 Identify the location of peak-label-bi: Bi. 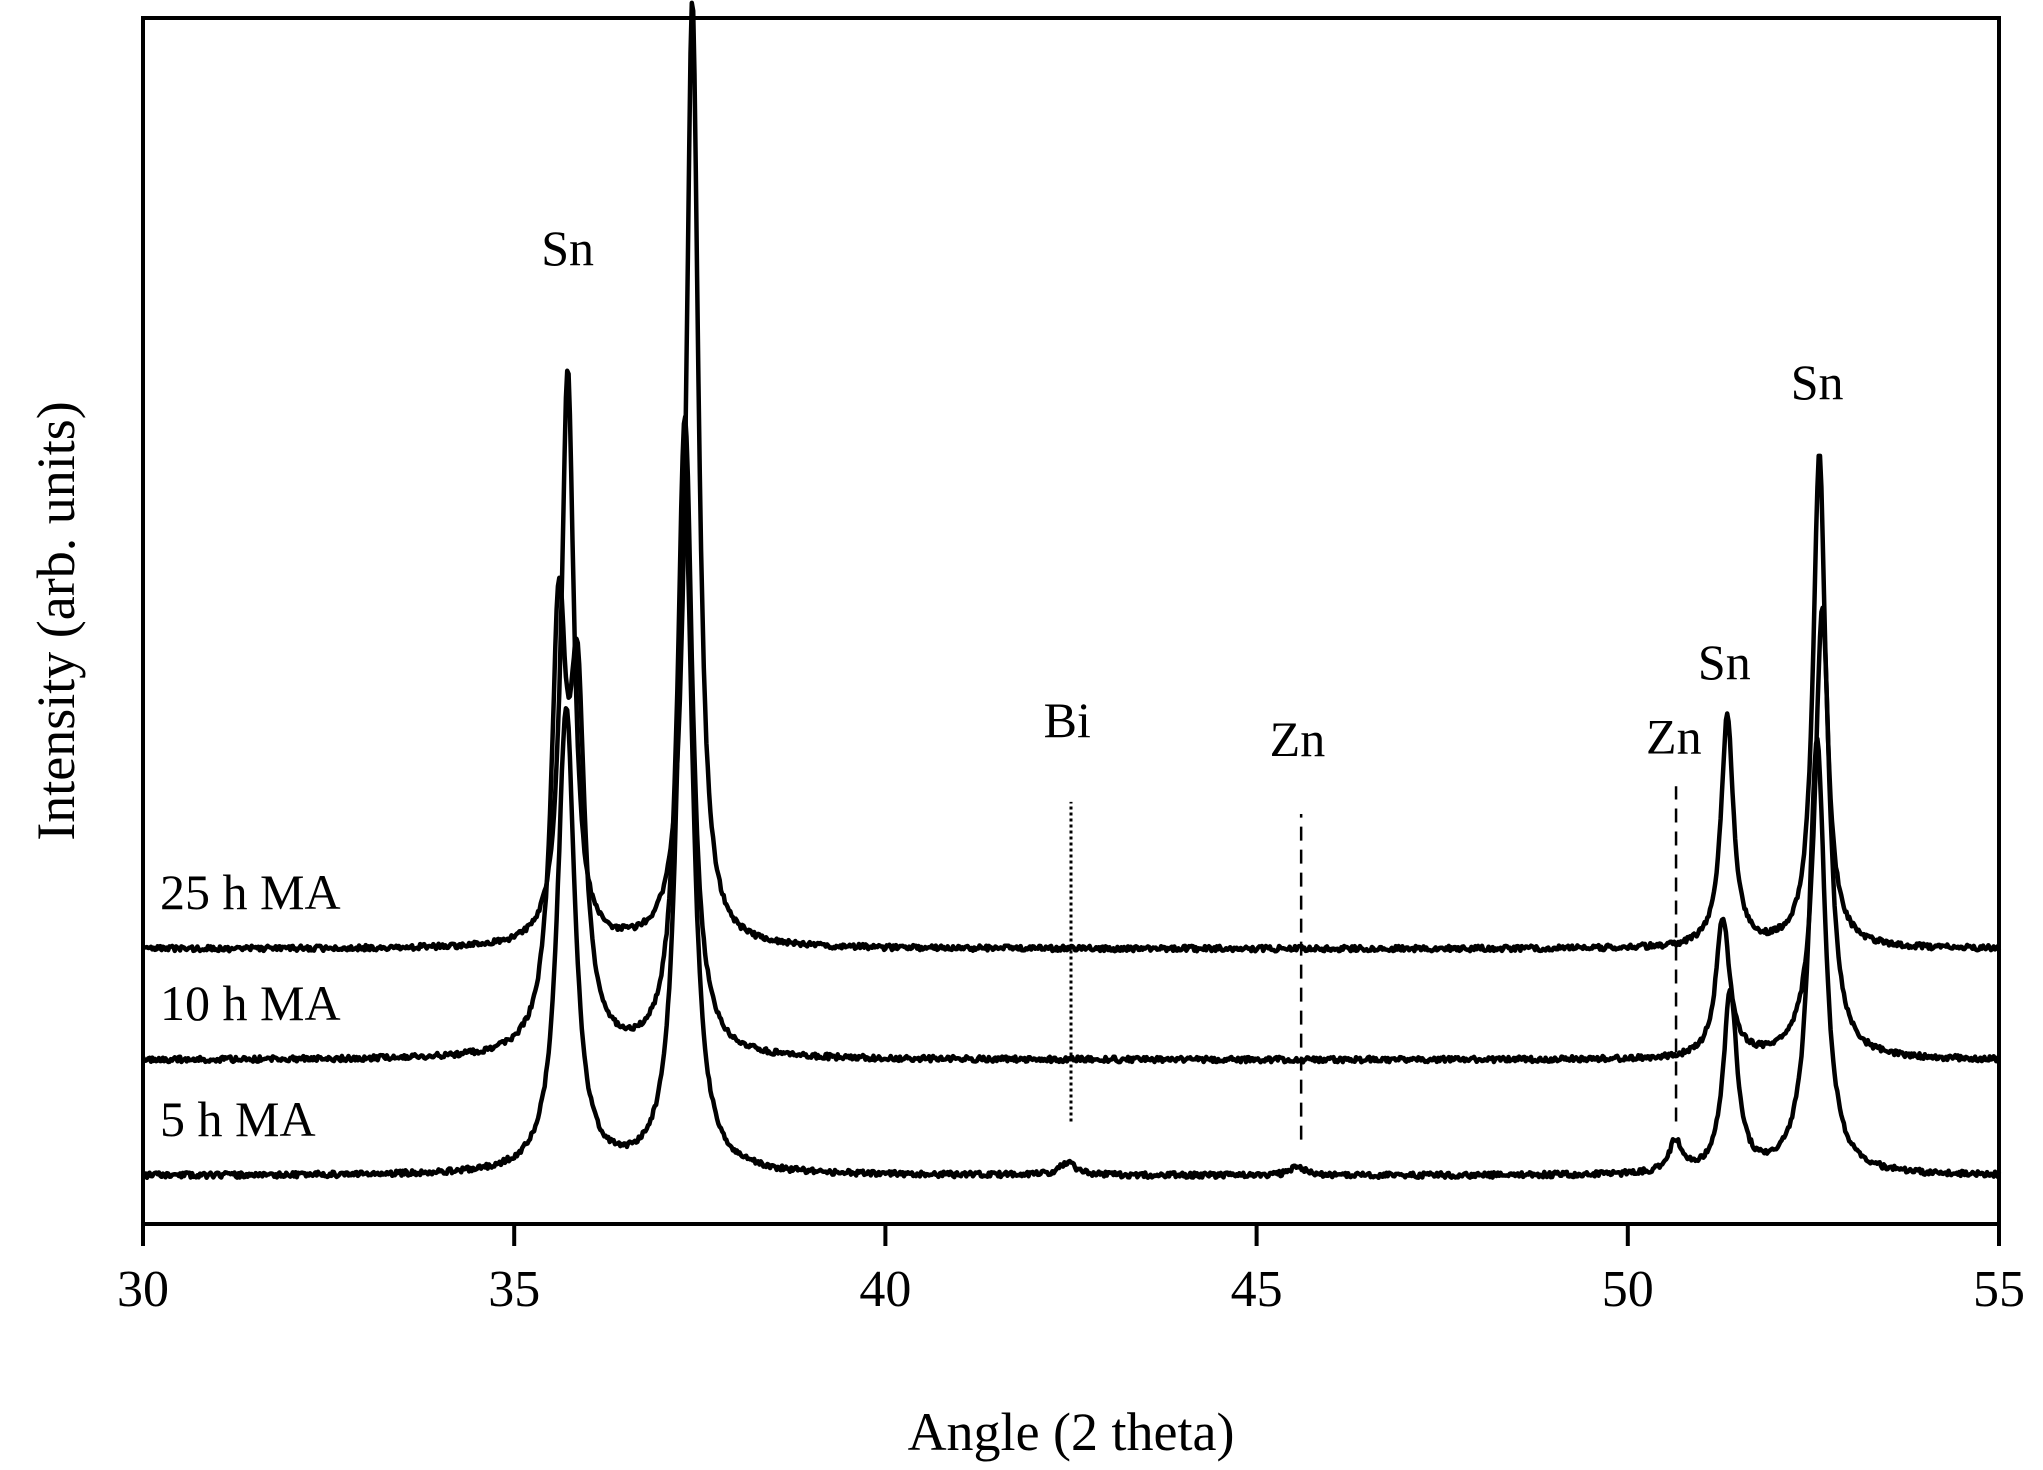
(1067, 720).